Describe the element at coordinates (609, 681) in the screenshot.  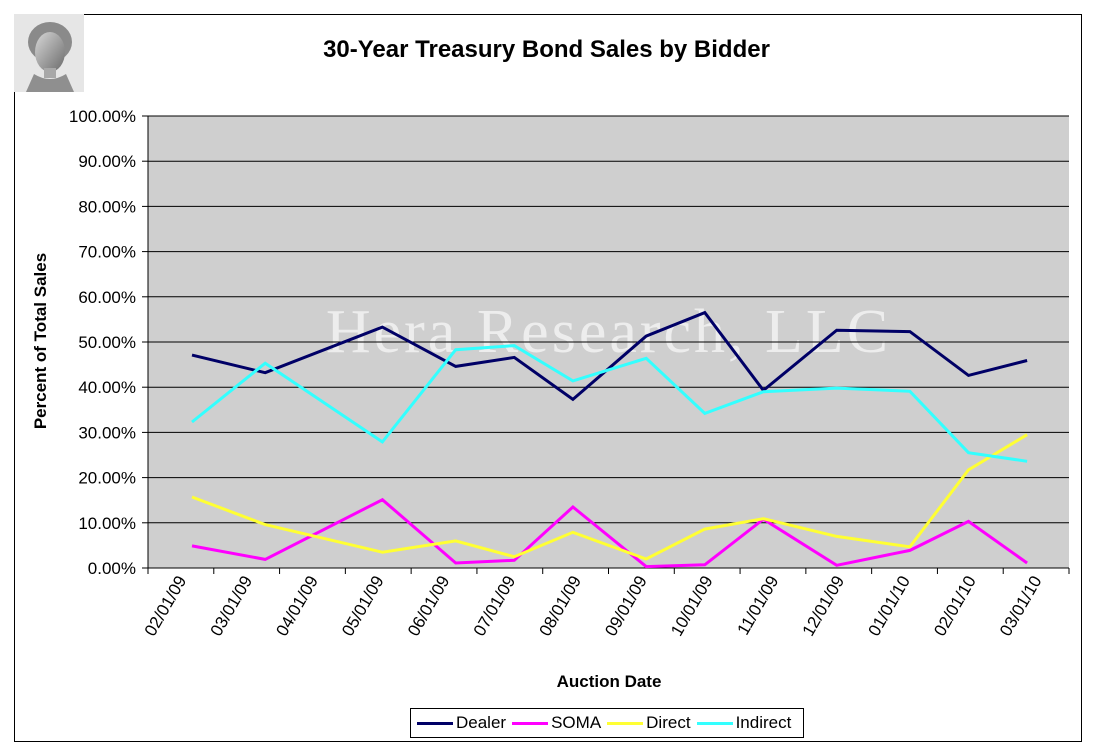
I see `x-axis-title: Auction Date` at that location.